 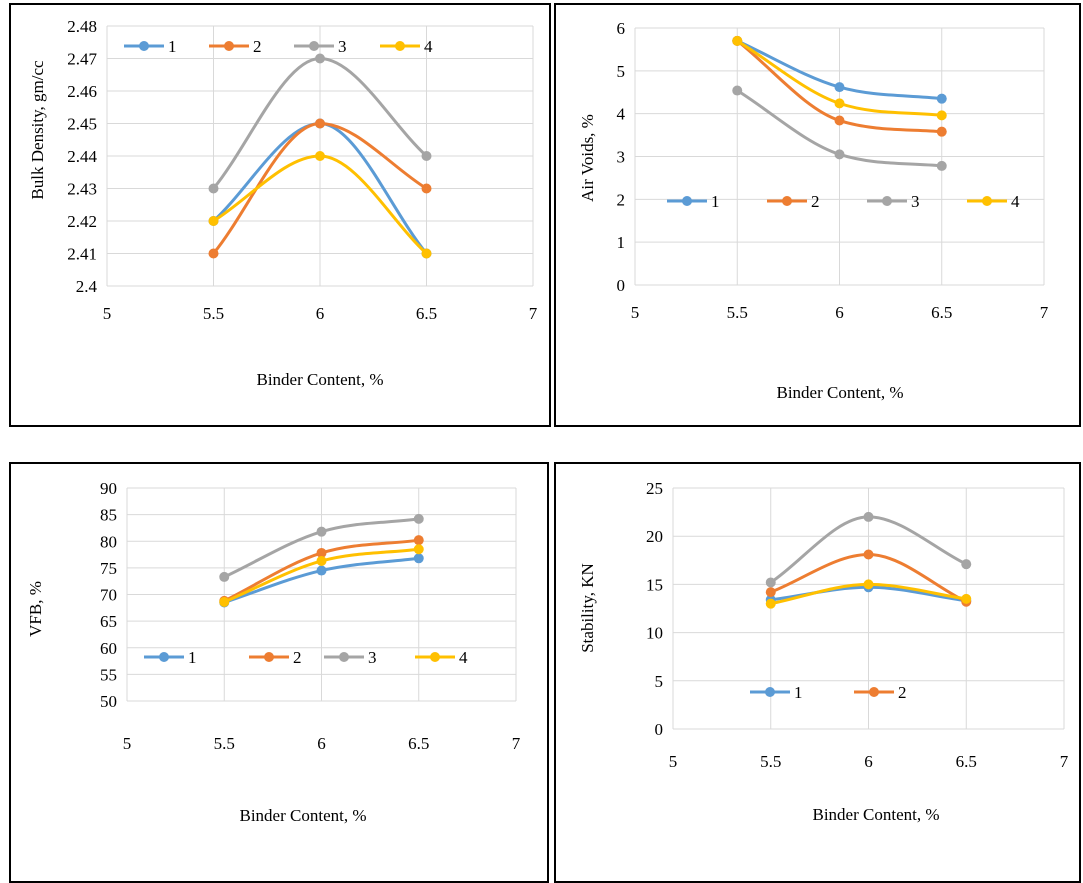 What do you see at coordinates (87, 286) in the screenshot?
I see `y-tick-label: 2.4` at bounding box center [87, 286].